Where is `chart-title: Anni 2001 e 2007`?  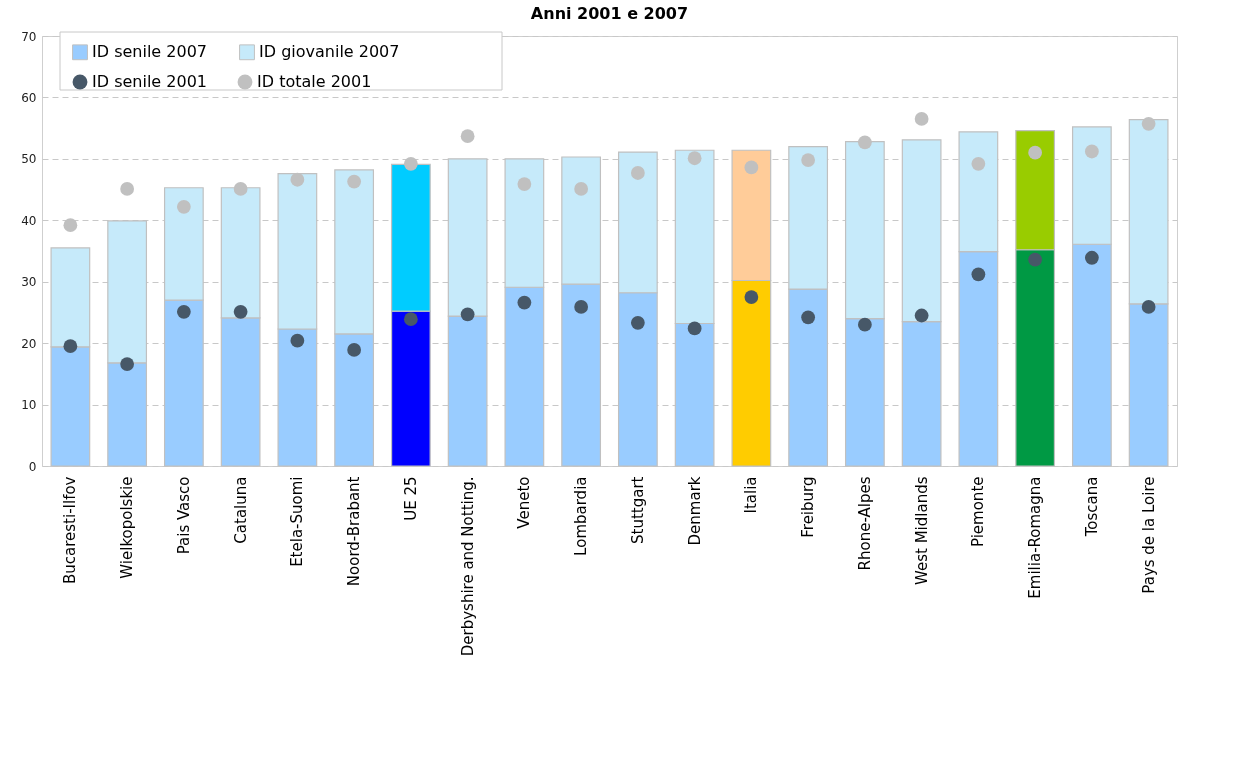
chart-title: Anni 2001 e 2007 is located at coordinates (609, 13).